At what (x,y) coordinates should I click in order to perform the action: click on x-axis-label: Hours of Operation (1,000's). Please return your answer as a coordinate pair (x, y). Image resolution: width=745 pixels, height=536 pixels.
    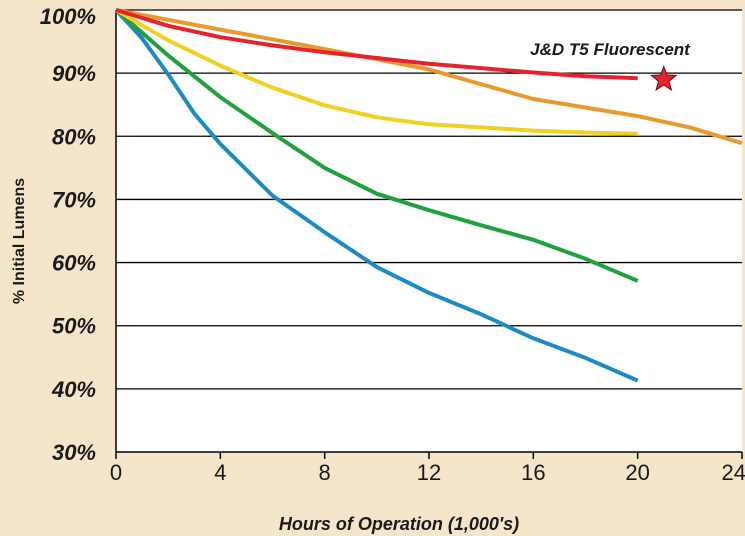
    Looking at the image, I should click on (399, 524).